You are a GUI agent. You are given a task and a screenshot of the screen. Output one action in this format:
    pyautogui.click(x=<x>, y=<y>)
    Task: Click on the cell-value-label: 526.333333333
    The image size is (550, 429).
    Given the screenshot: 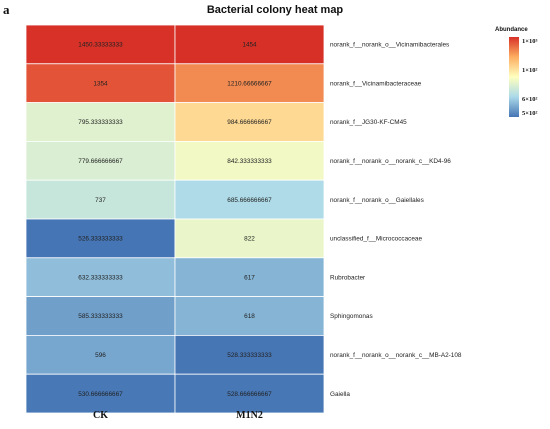 What is the action you would take?
    pyautogui.click(x=100, y=239)
    